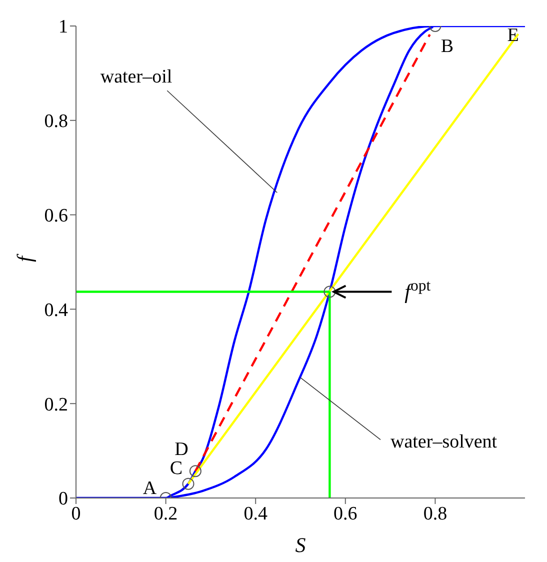 The image size is (547, 562). What do you see at coordinates (63, 499) in the screenshot?
I see `y-tick-label: 0` at bounding box center [63, 499].